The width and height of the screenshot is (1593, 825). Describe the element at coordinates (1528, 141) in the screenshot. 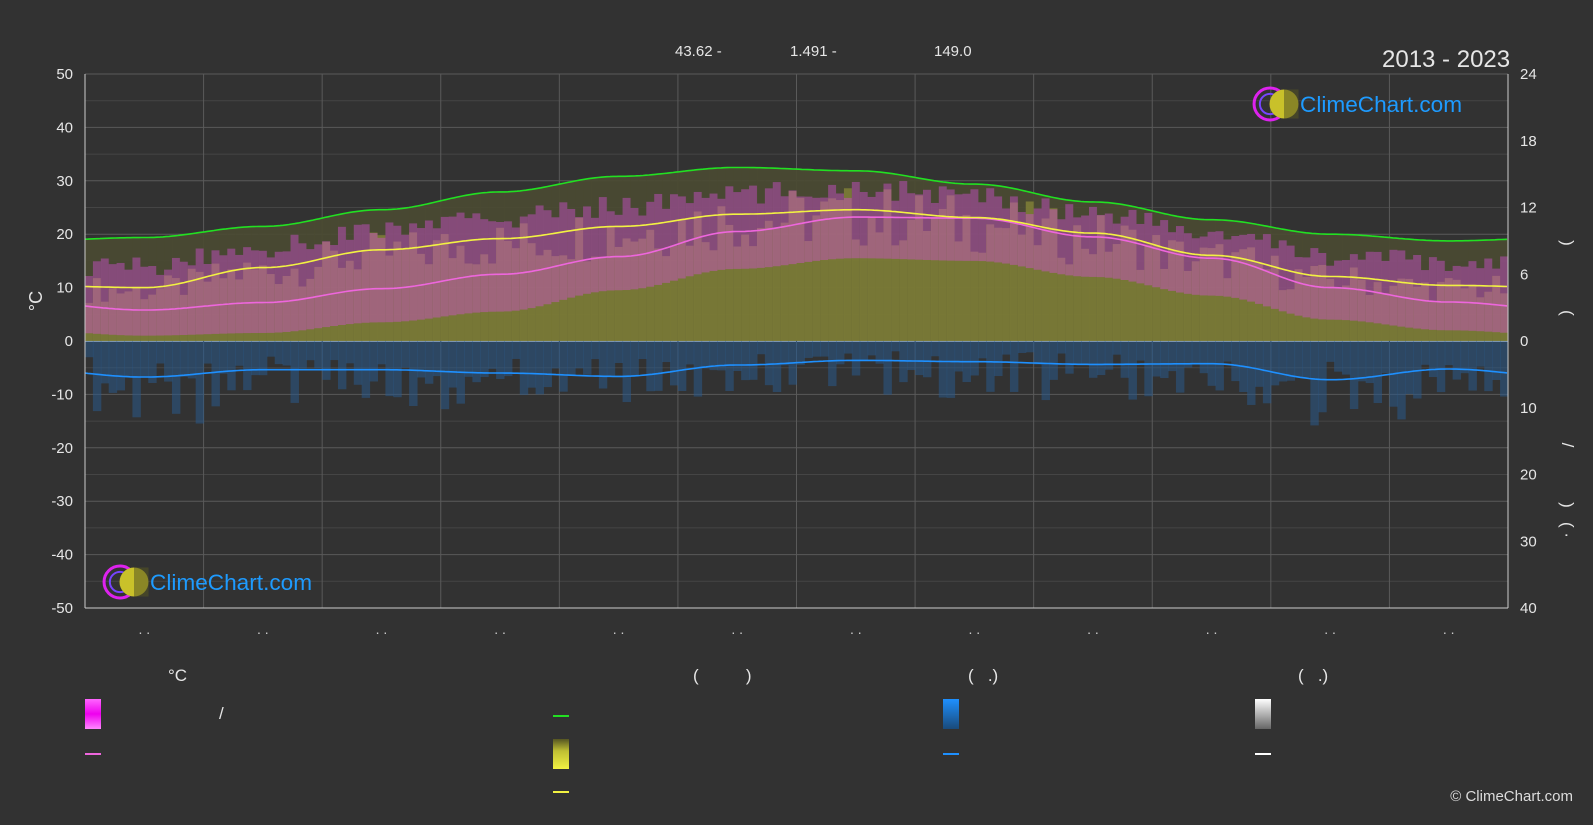

I see `right-tick-hours: 18` at that location.